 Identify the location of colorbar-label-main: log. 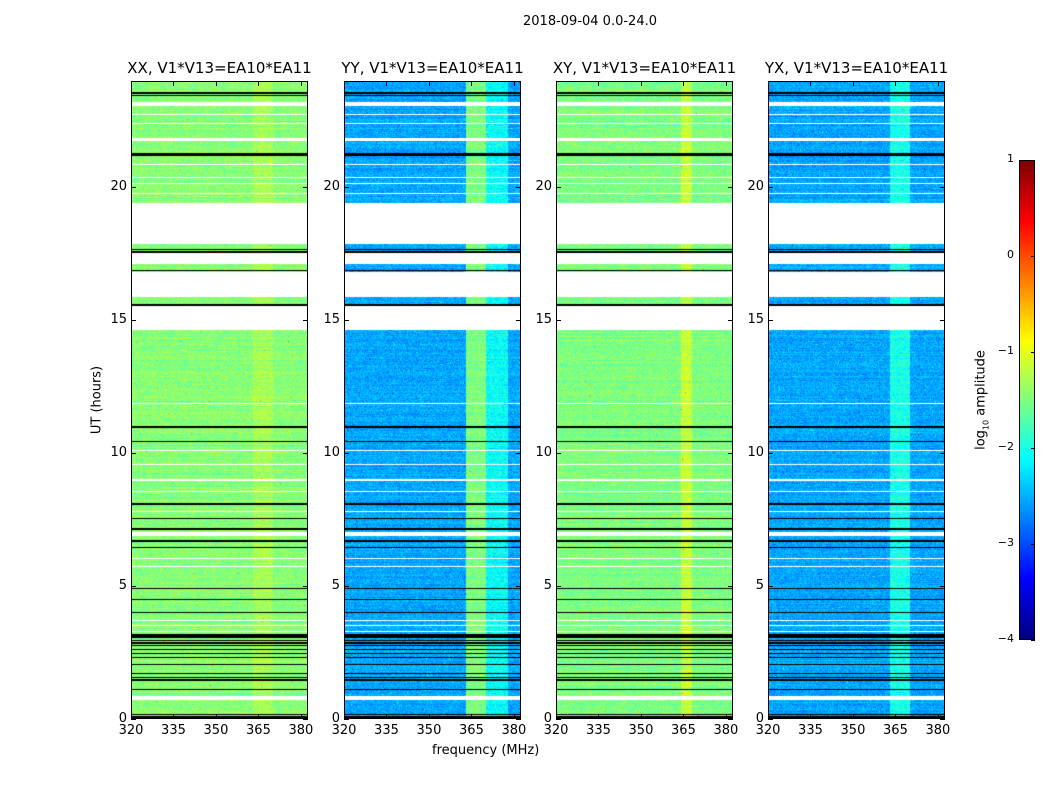
(981, 440).